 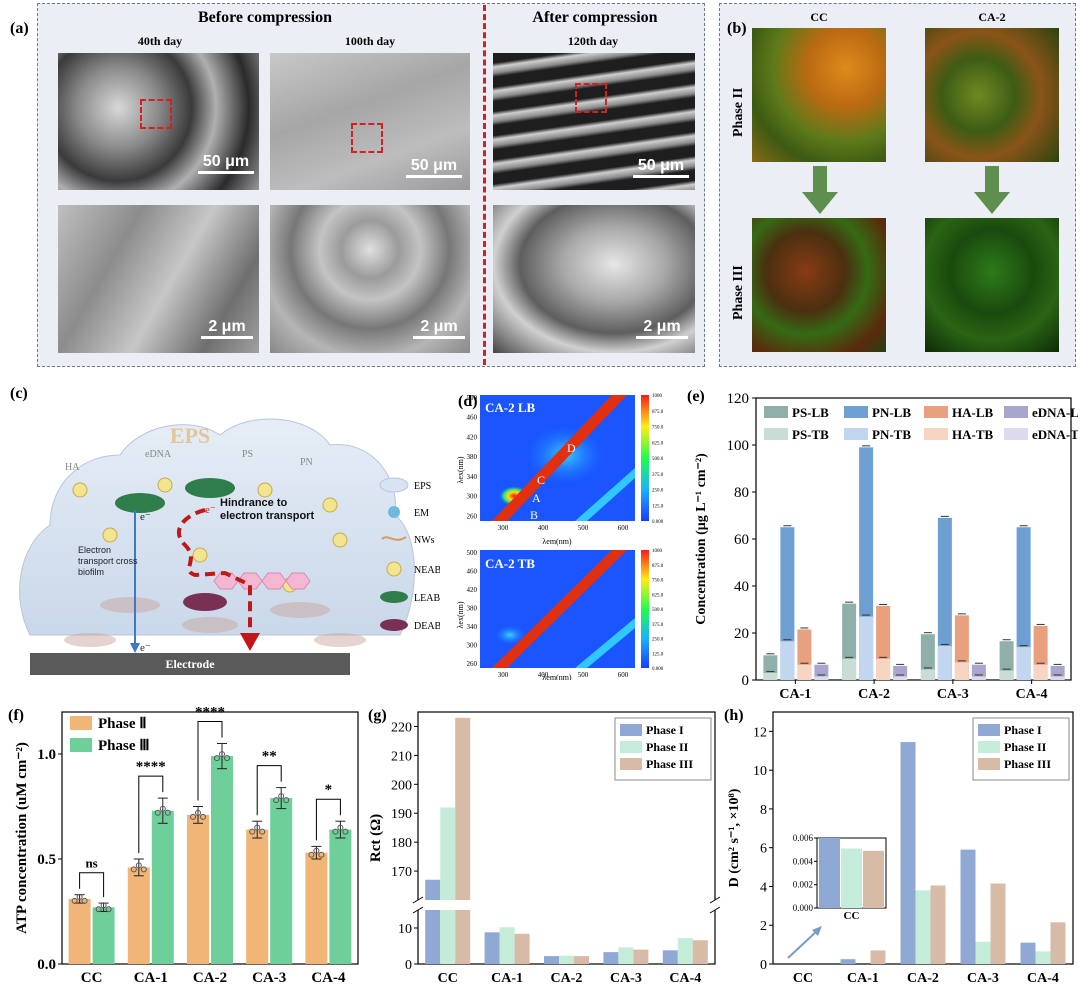 What do you see at coordinates (819, 17) in the screenshot?
I see `column-cc: CC` at bounding box center [819, 17].